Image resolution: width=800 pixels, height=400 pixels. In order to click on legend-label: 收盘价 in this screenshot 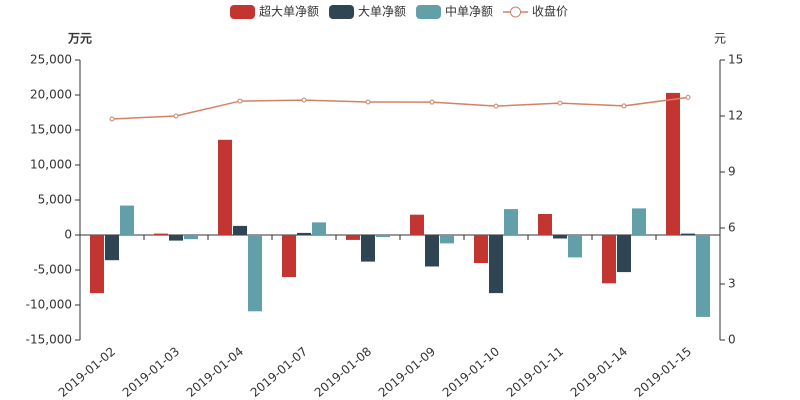, I will do `click(550, 11)`.